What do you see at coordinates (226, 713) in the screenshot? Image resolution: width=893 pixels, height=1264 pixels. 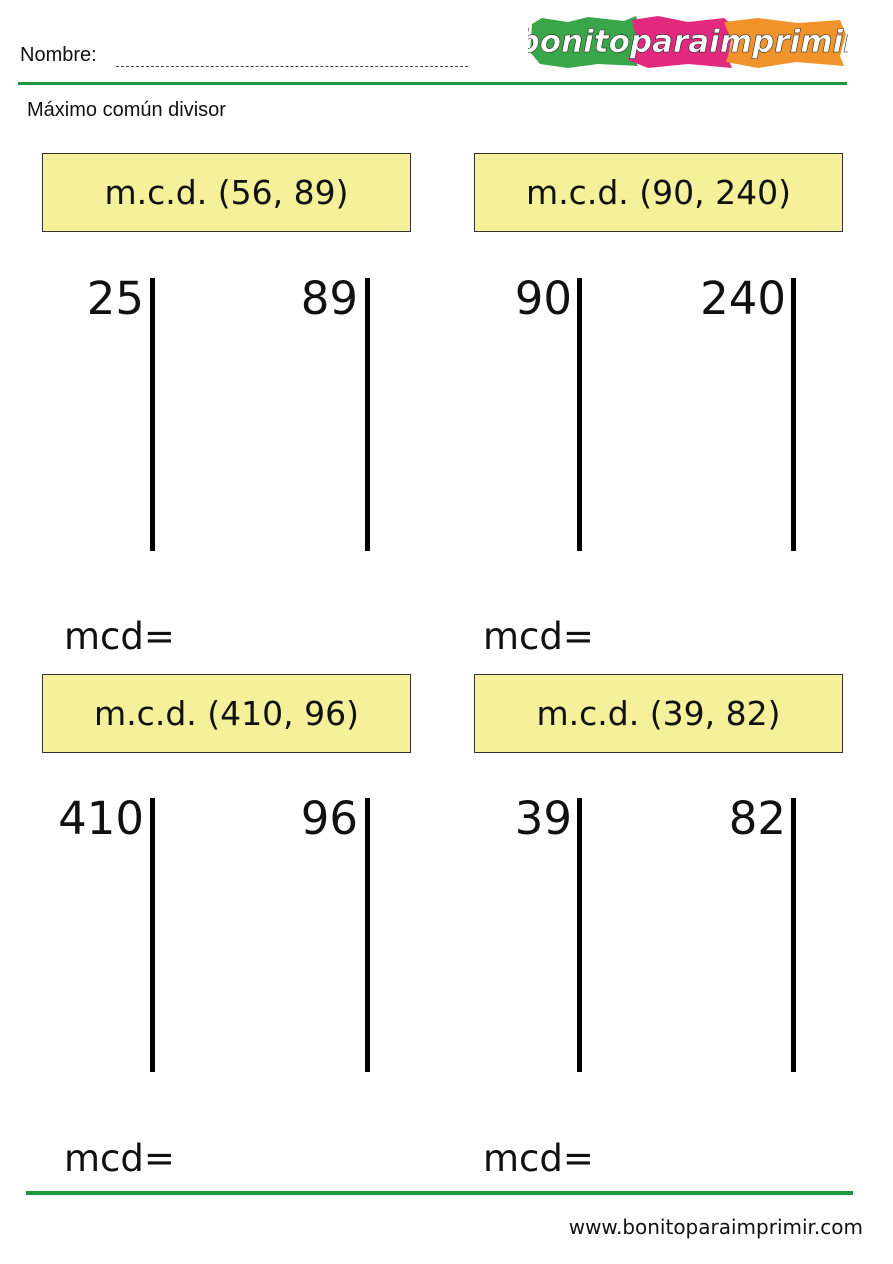 I see `exercise-3-title-box: m.c.d. (410, 96)` at bounding box center [226, 713].